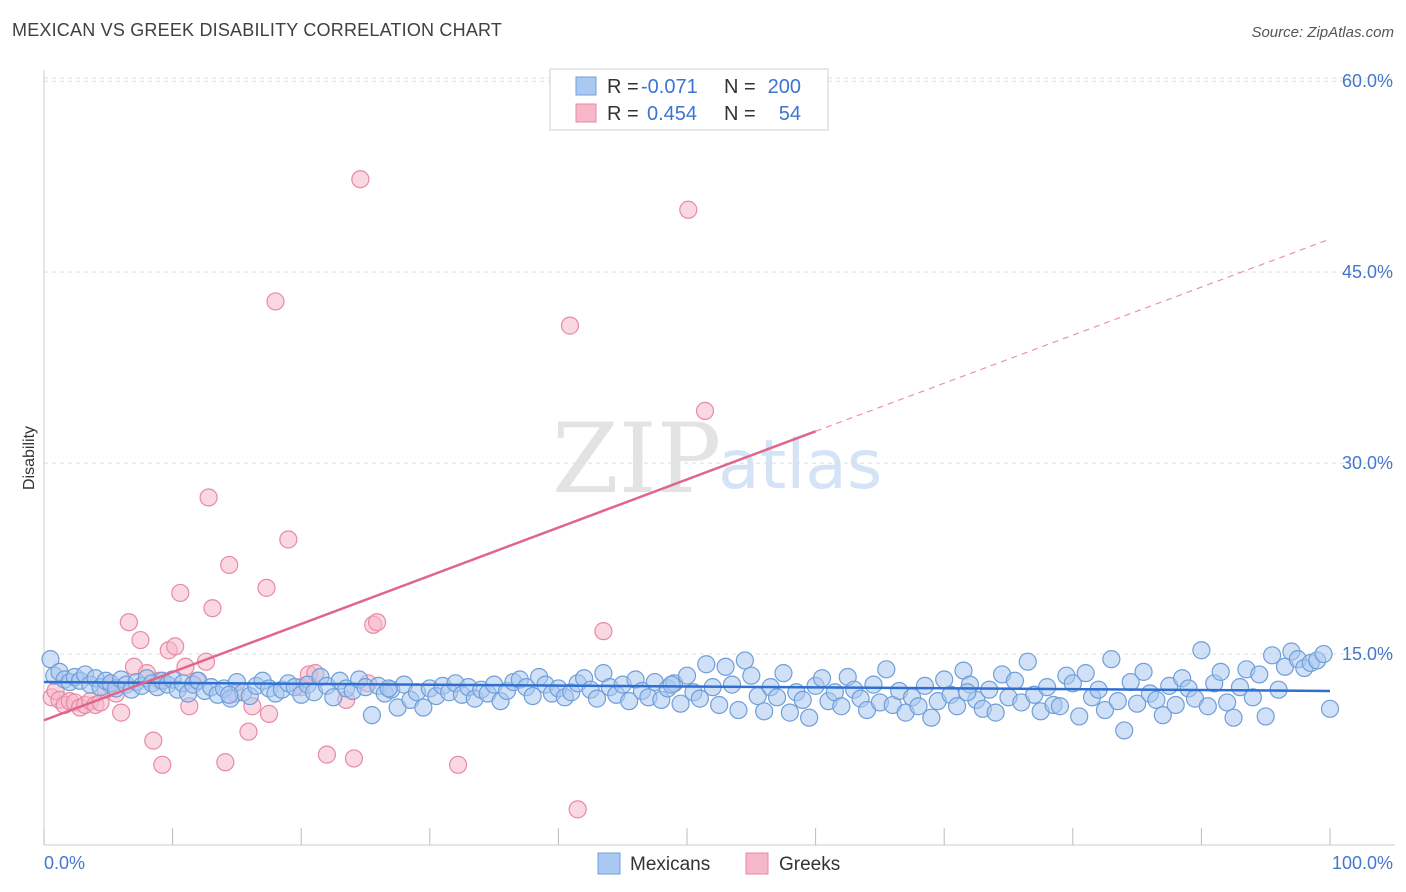  Describe the element at coordinates (1367, 463) in the screenshot. I see `y-tick-label: 30.0%` at that location.